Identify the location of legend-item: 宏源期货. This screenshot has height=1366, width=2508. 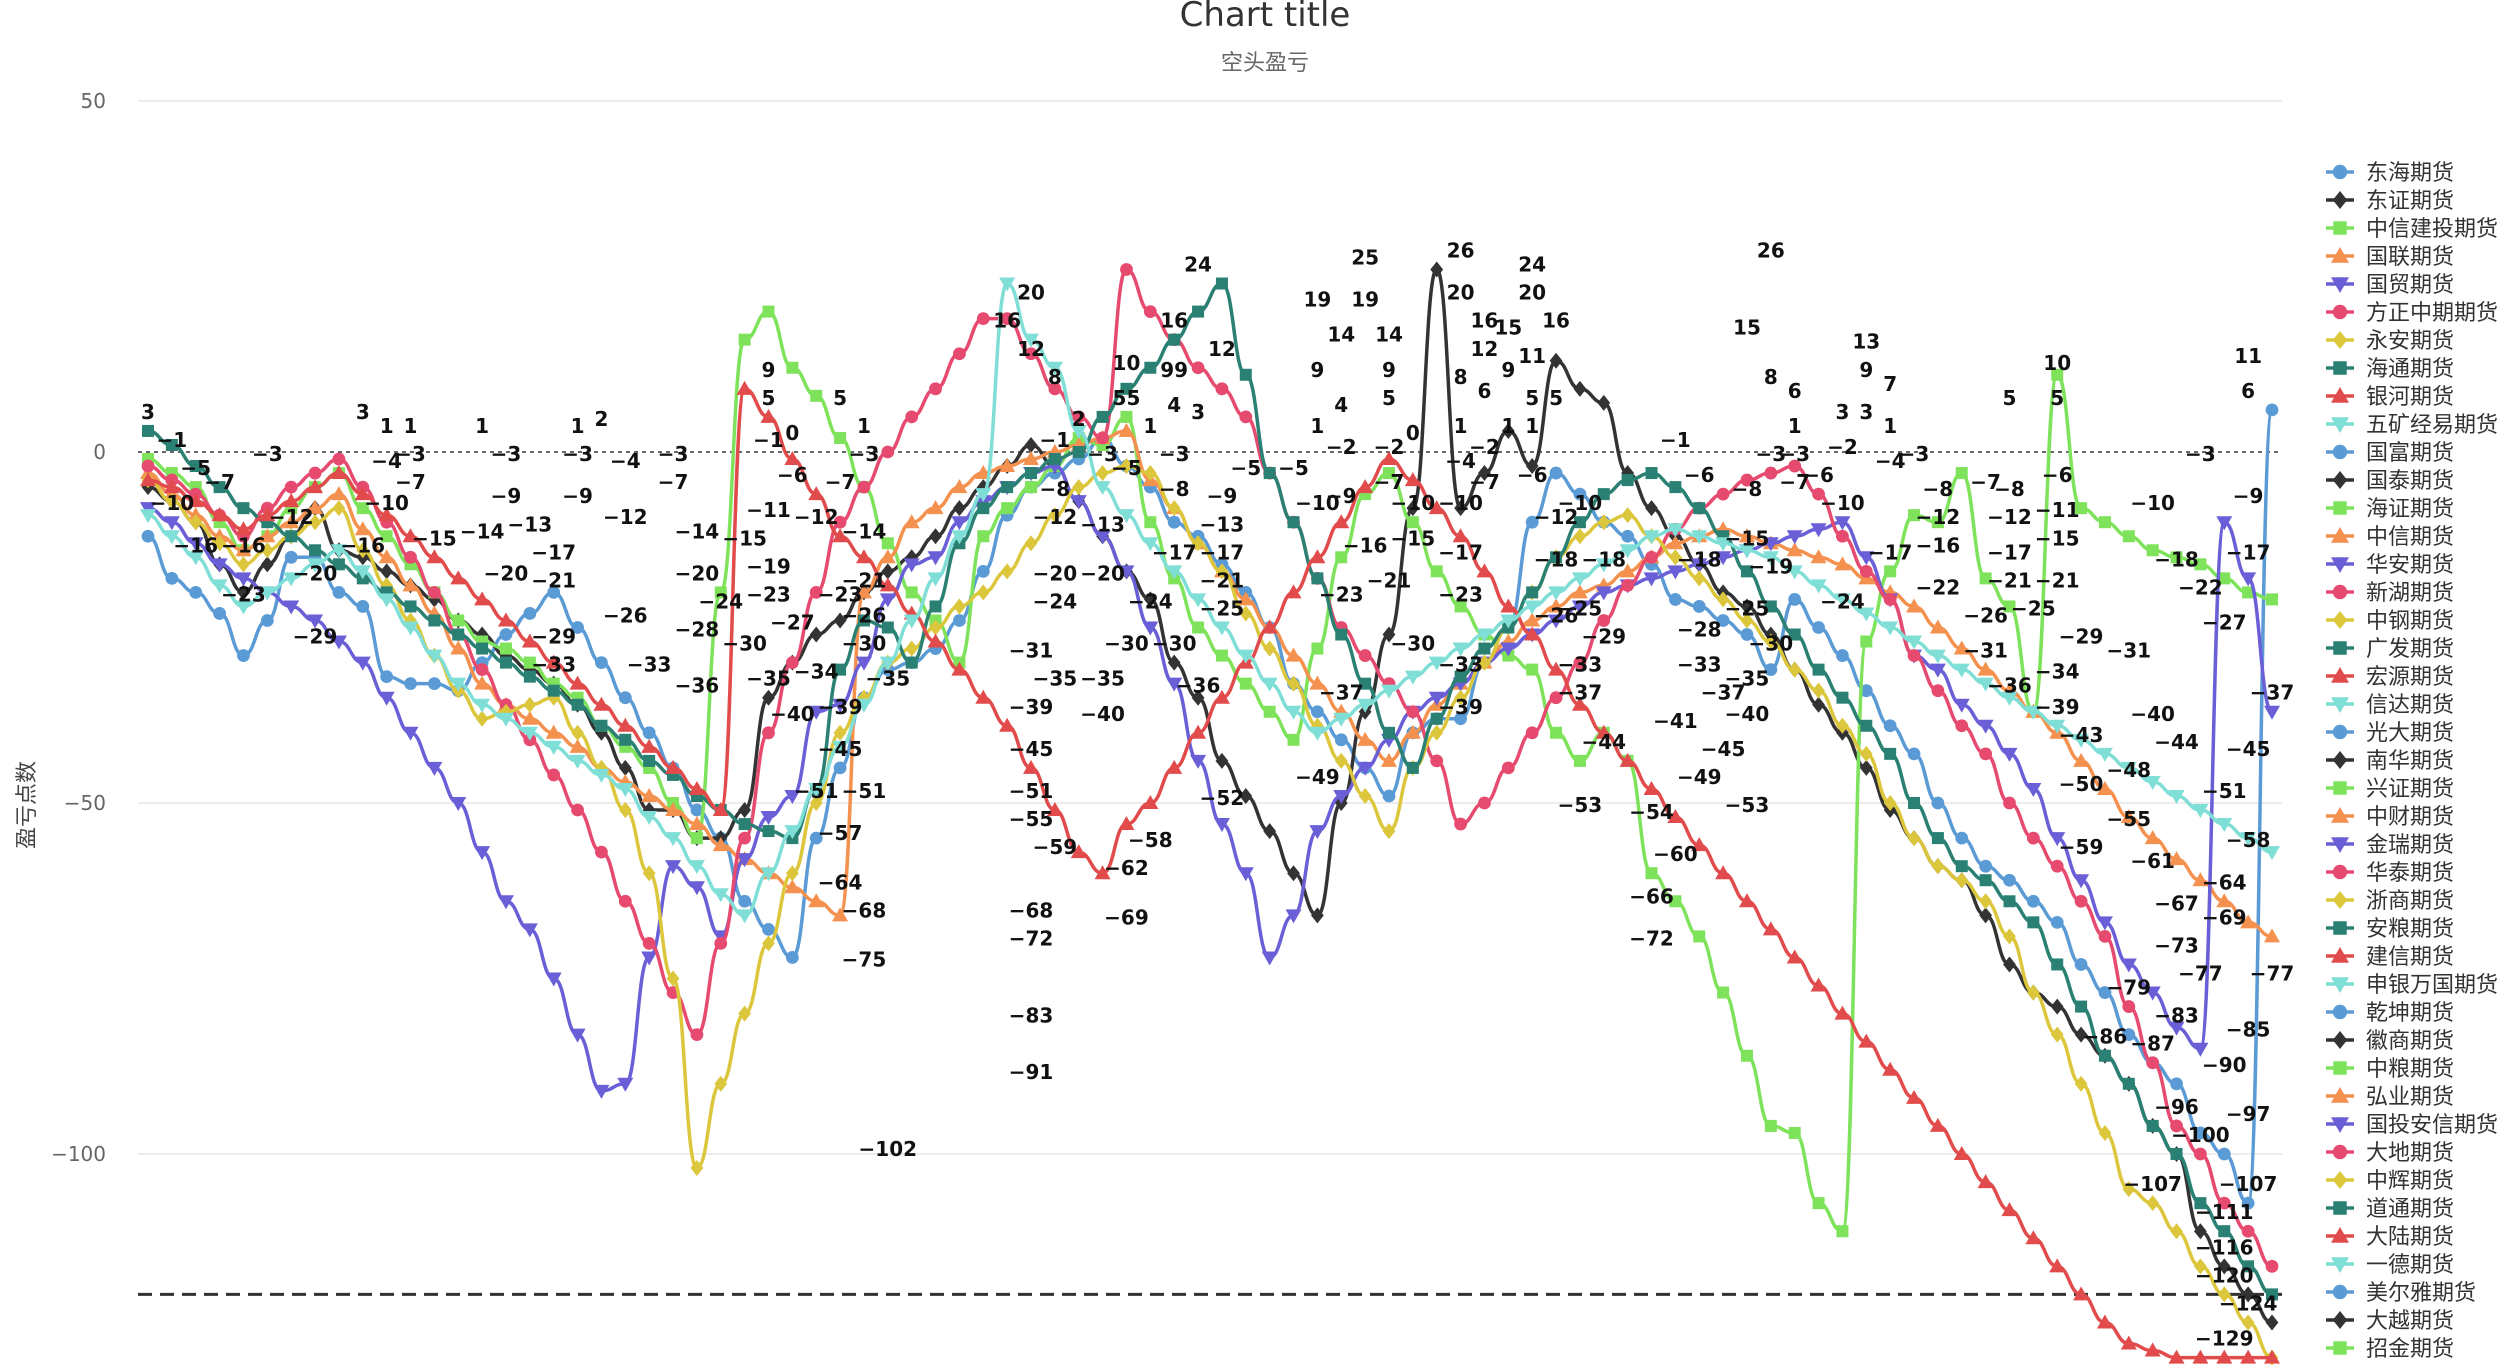
(2390, 677).